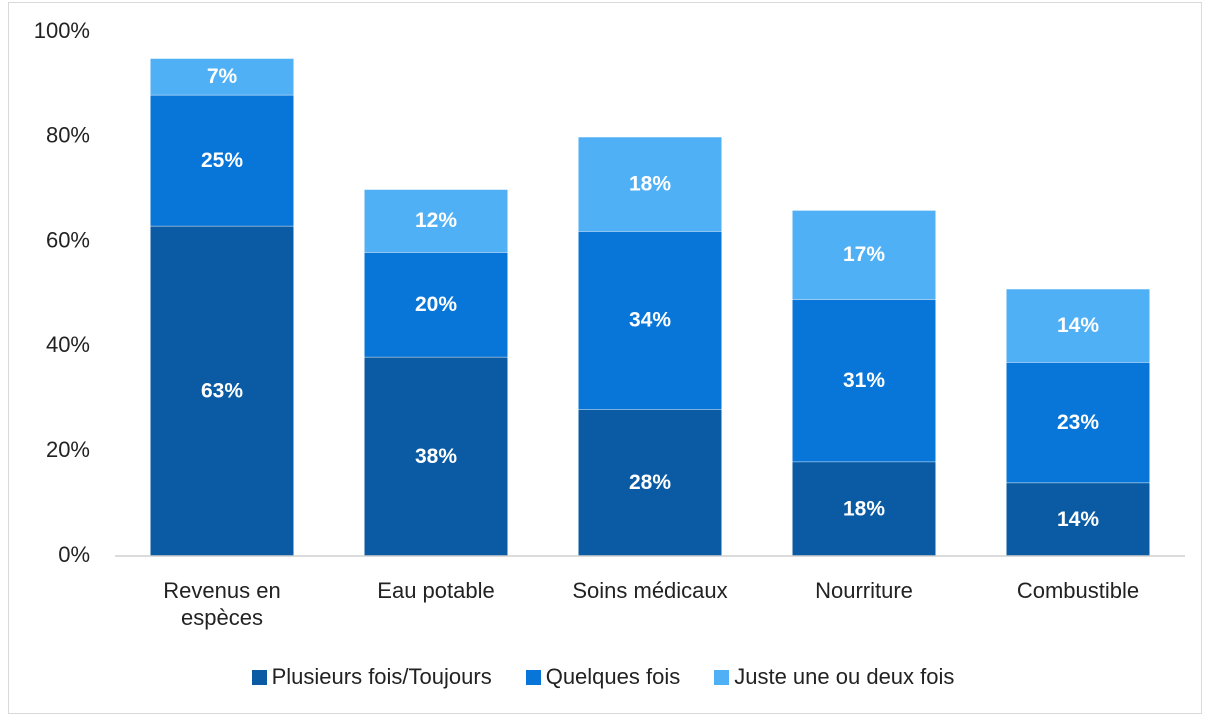 The image size is (1206, 717). Describe the element at coordinates (62, 30) in the screenshot. I see `y-tick-label: 100%` at that location.